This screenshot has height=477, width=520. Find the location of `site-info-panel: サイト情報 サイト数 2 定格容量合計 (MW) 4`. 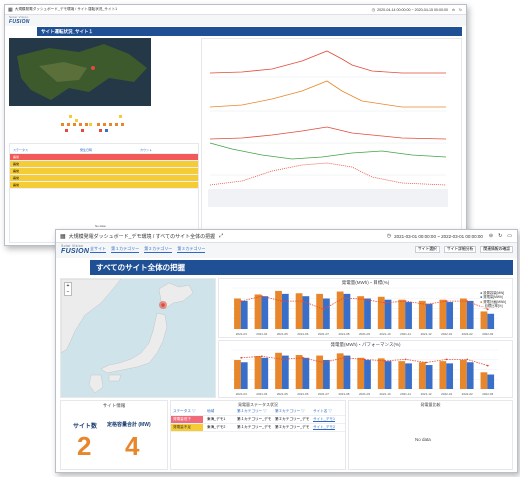

site-info-panel: サイト情報 サイト数 2 定格容量合計 (MW) 4 is located at coordinates (114, 435).